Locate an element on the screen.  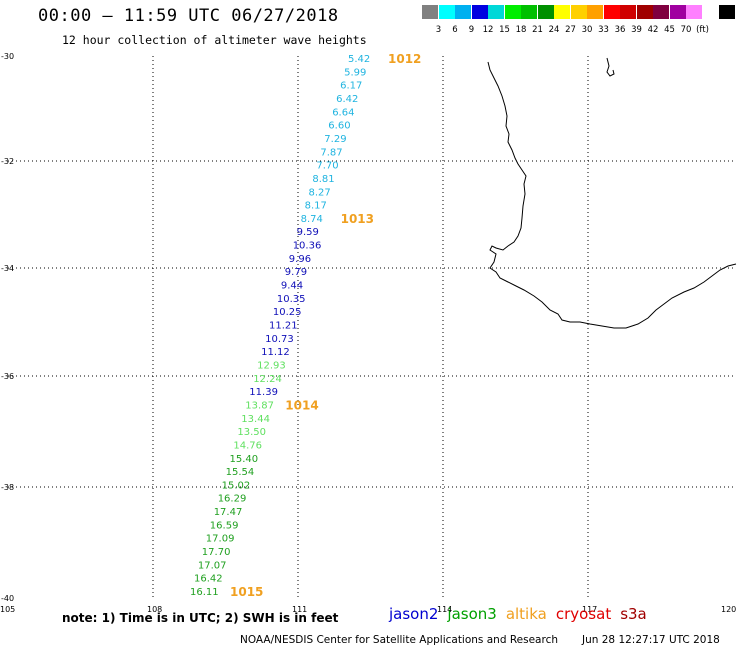
wave-height-value: 17.07 is located at coordinates (212, 565).